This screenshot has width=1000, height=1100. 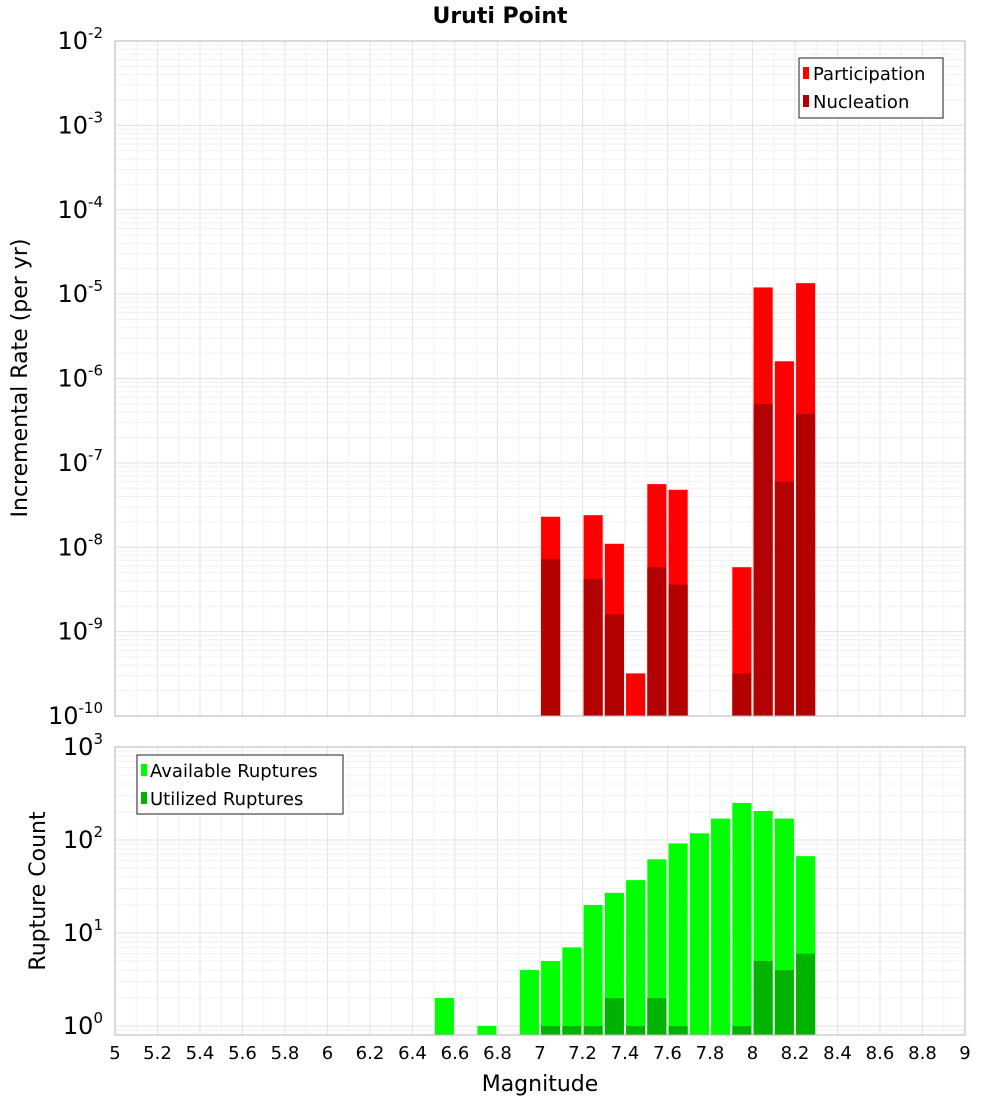 What do you see at coordinates (625, 918) in the screenshot?
I see `bottom-bars` at bounding box center [625, 918].